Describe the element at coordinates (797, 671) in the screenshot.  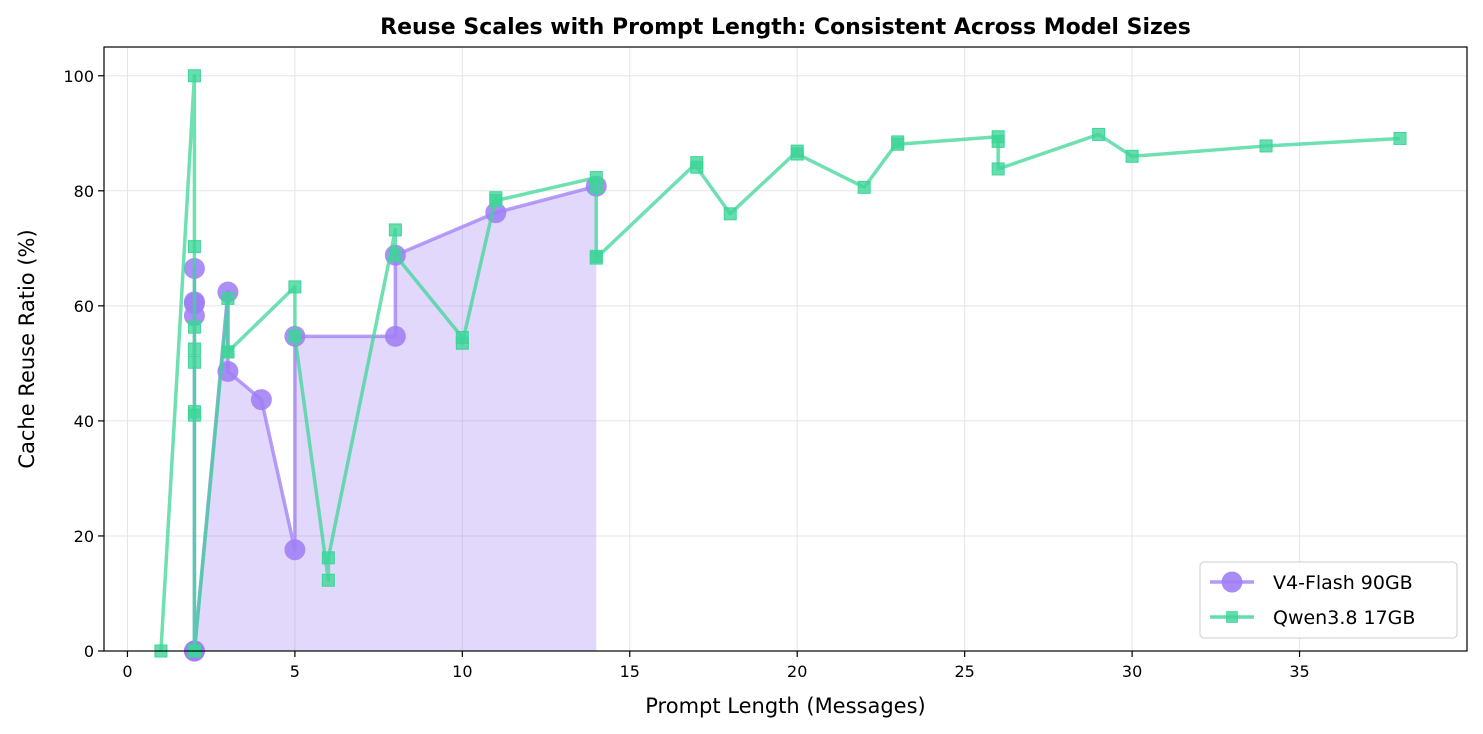
I see `x-tick-label: 20` at that location.